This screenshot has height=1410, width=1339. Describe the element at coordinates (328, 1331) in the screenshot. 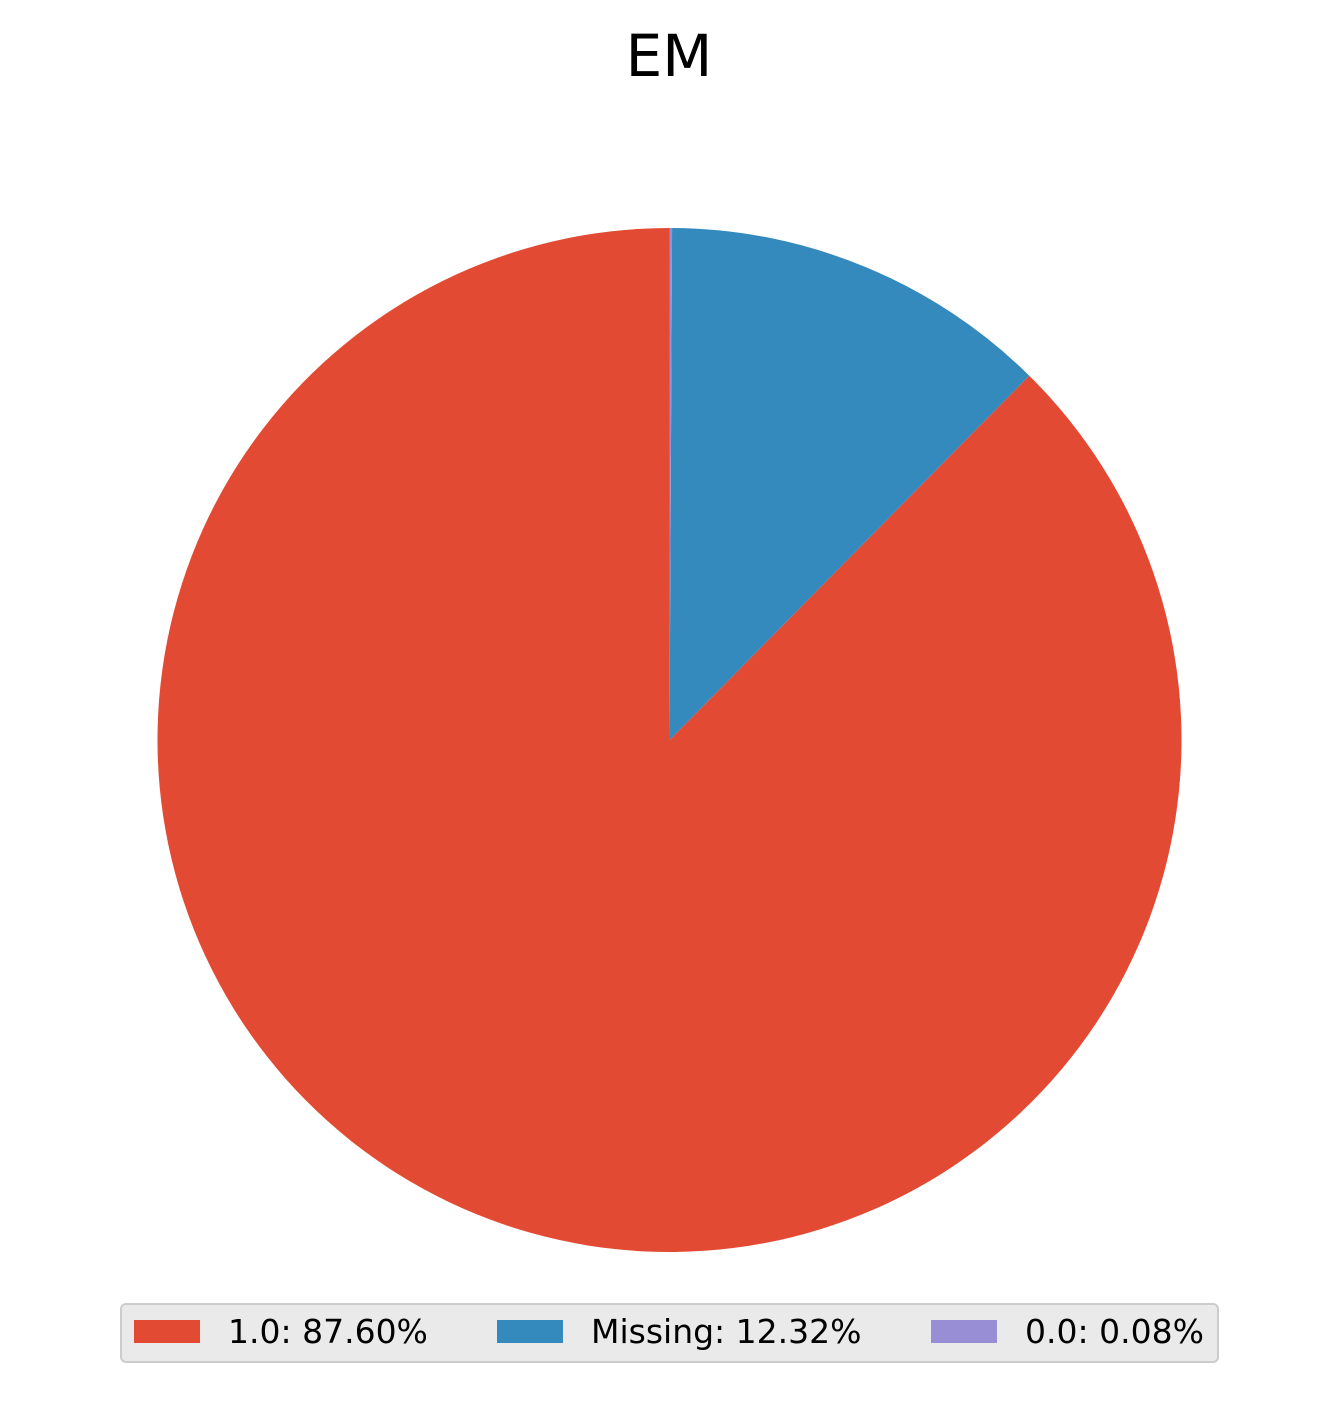

I see `legend-label-1-0: 1.0: 87.60%` at that location.